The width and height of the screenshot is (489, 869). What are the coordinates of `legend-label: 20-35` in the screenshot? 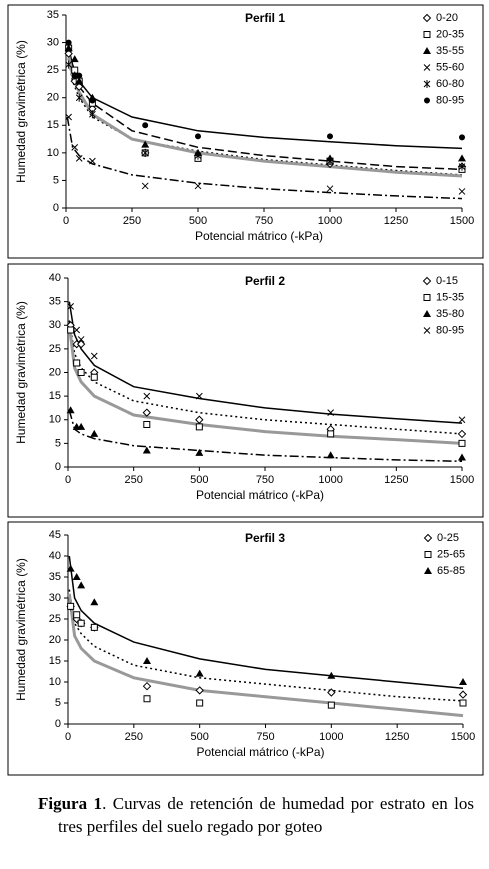 It's located at (450, 34).